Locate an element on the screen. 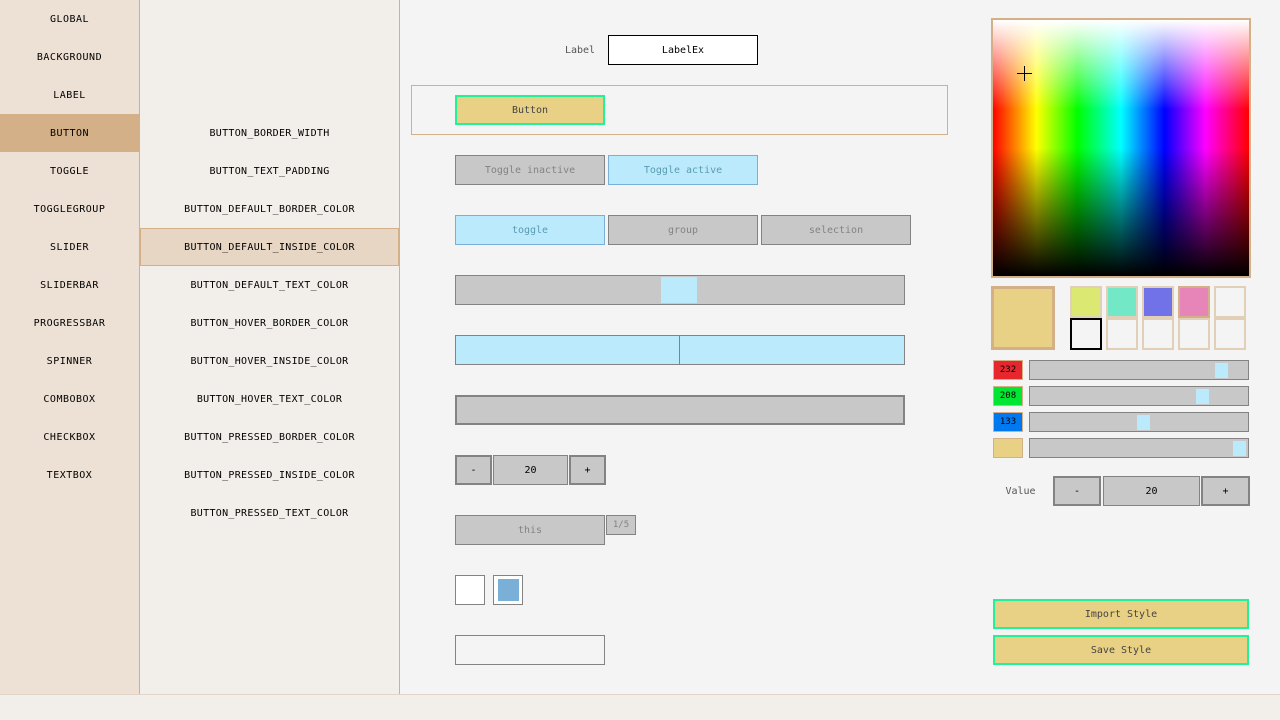 The width and height of the screenshot is (1280, 720). status-bar is located at coordinates (640, 707).